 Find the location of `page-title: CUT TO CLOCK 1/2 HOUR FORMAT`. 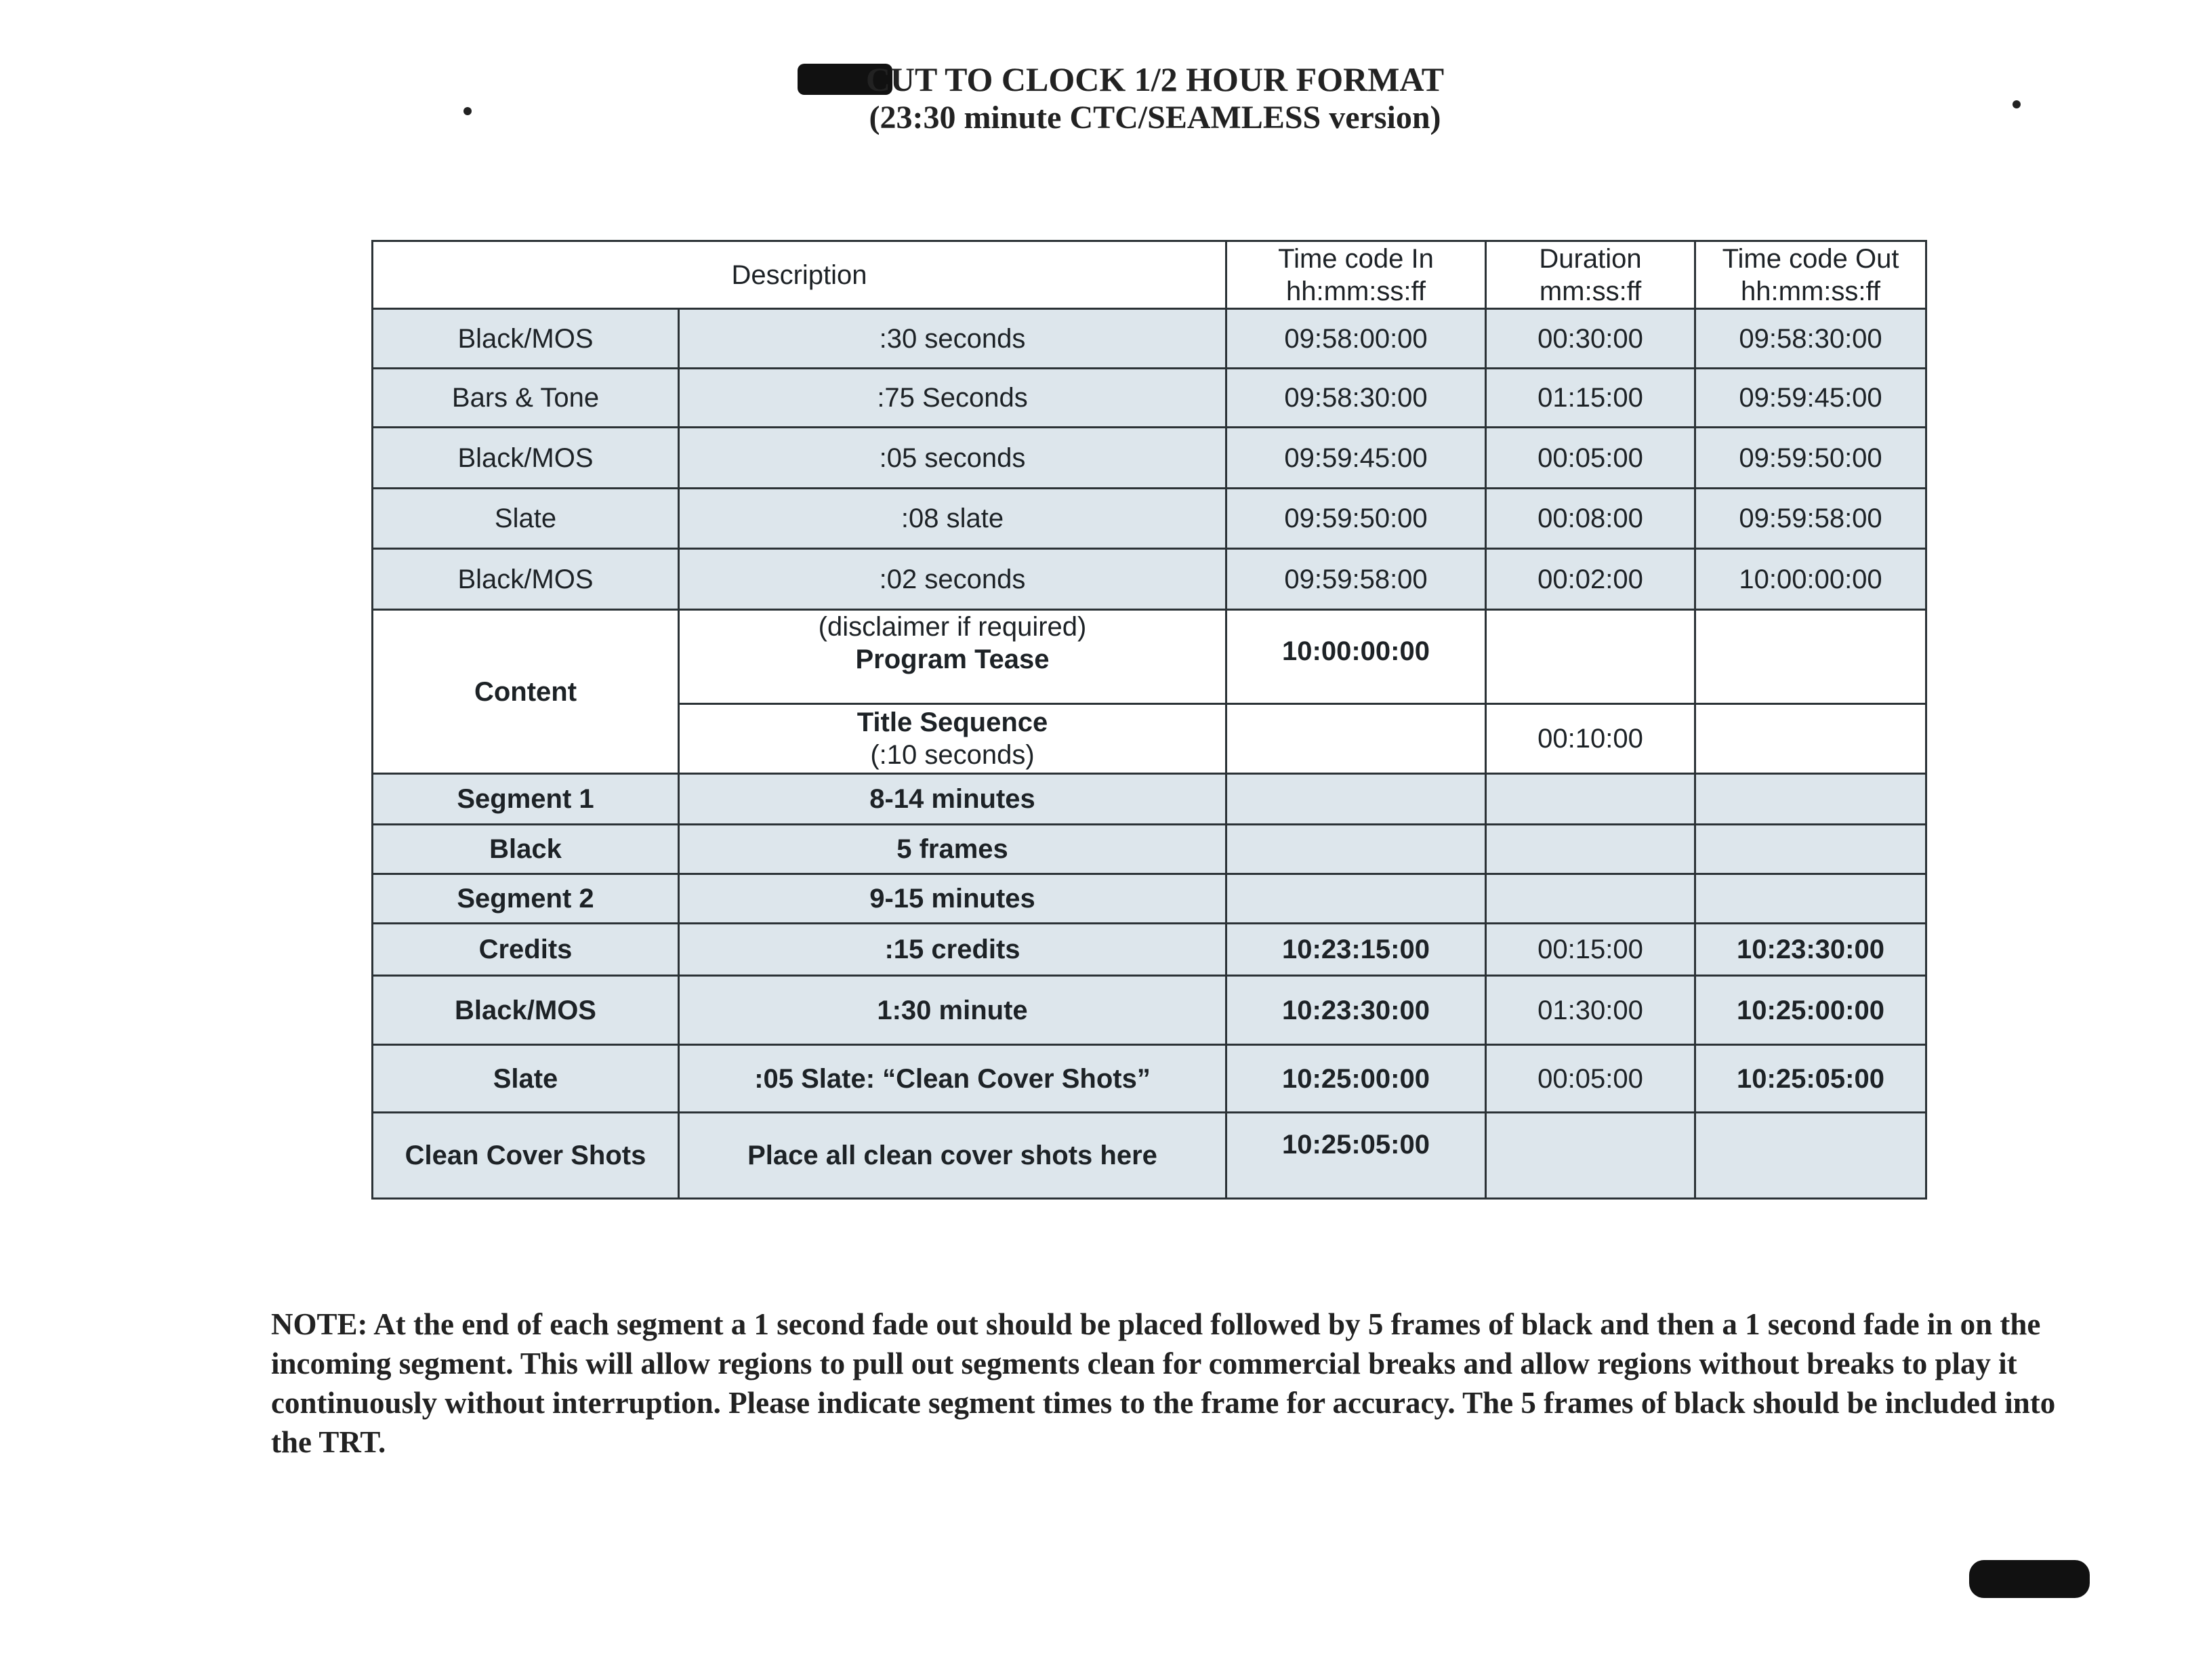

page-title: CUT TO CLOCK 1/2 HOUR FORMAT is located at coordinates (1155, 79).